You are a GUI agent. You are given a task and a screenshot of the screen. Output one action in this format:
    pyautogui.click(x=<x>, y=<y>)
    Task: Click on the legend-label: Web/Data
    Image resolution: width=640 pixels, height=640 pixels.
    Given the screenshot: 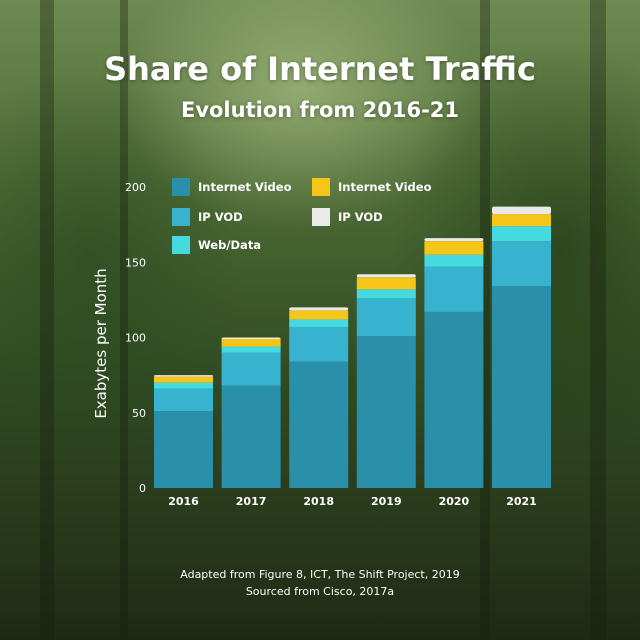 What is the action you would take?
    pyautogui.click(x=229, y=245)
    